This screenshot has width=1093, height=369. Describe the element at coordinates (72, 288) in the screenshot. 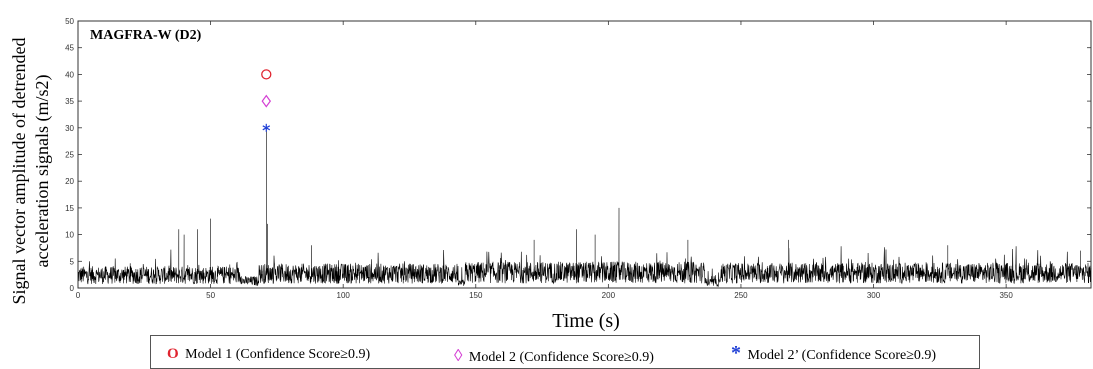

I see `y-tick-label: 0` at that location.